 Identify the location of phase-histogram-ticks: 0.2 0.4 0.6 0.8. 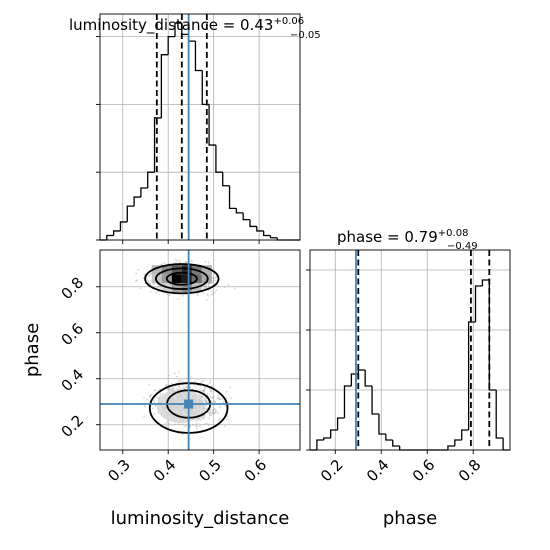
(395, 377).